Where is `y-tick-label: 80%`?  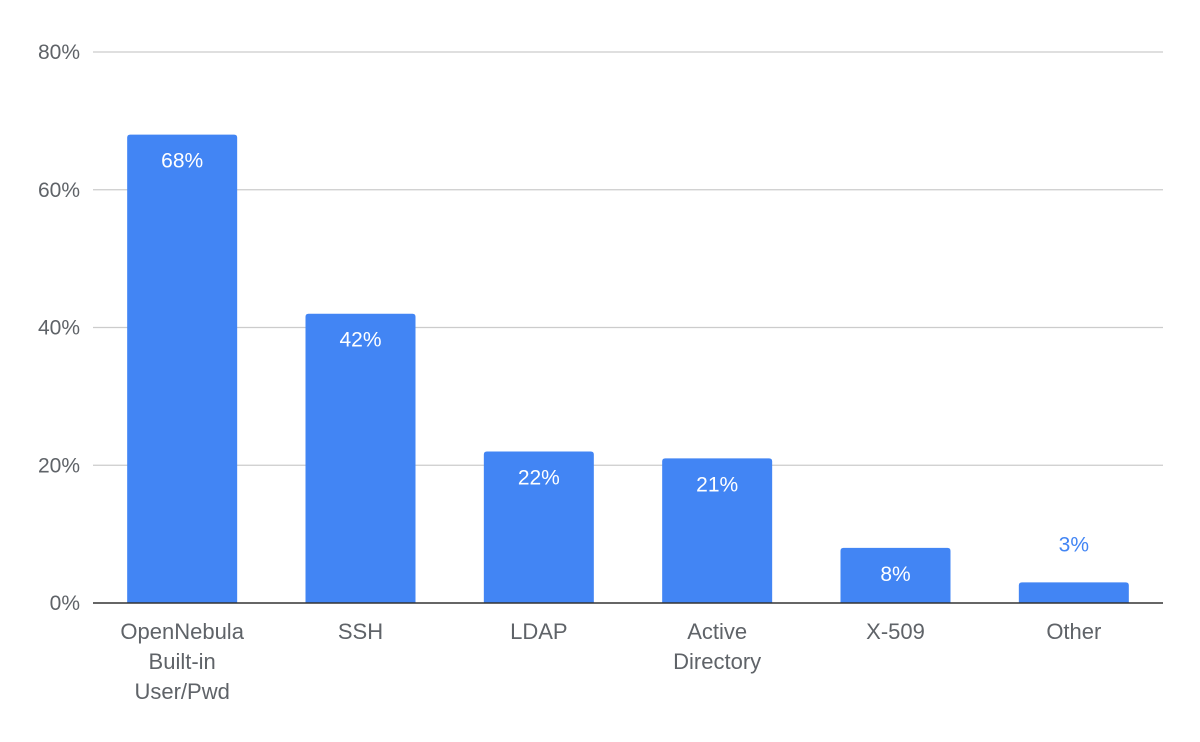 y-tick-label: 80% is located at coordinates (59, 52).